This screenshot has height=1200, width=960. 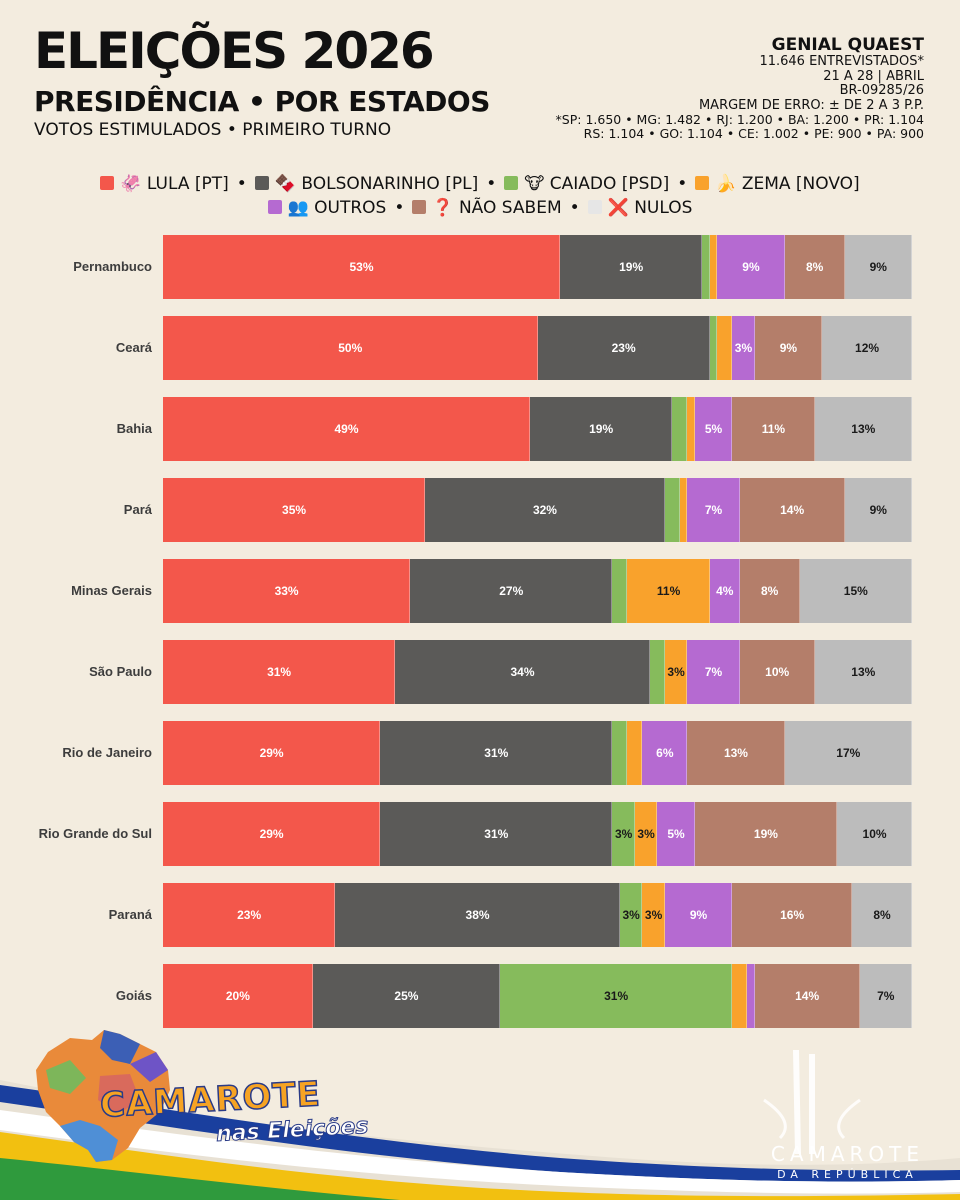 What do you see at coordinates (841, 62) in the screenshot?
I see `survey-interviewed: 11.646 ENTREVISTADOS*` at bounding box center [841, 62].